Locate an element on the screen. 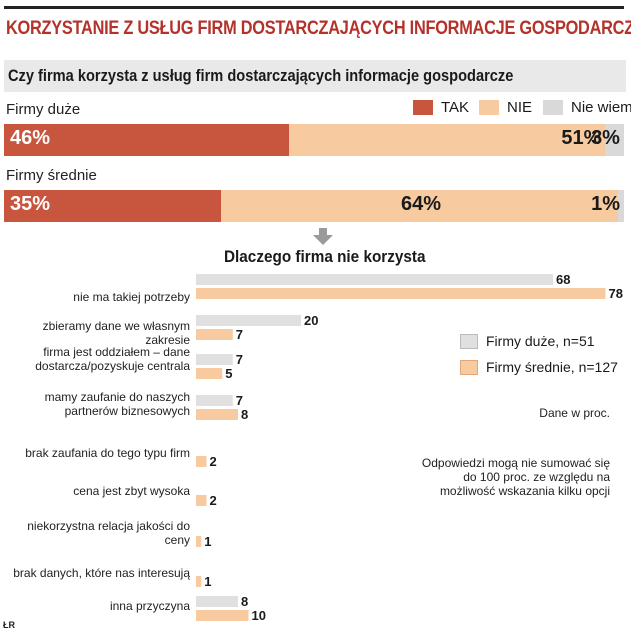  bar-data-label: 68 is located at coordinates (563, 279).